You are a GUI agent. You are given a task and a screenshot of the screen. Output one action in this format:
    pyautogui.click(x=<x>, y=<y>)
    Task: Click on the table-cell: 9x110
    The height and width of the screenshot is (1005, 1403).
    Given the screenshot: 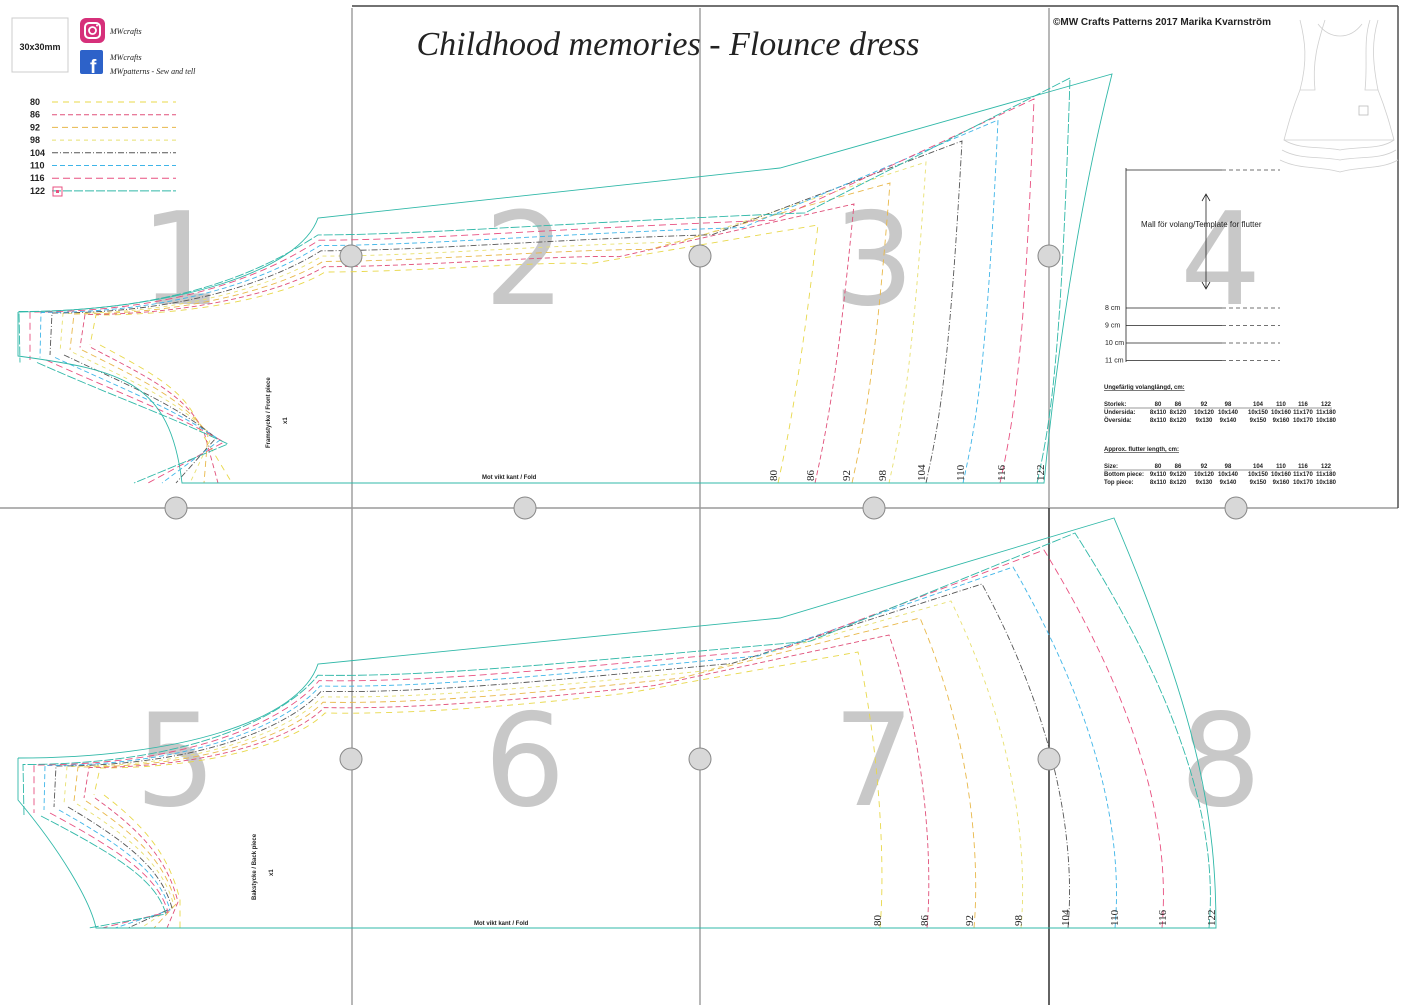 What is the action you would take?
    pyautogui.click(x=1158, y=475)
    